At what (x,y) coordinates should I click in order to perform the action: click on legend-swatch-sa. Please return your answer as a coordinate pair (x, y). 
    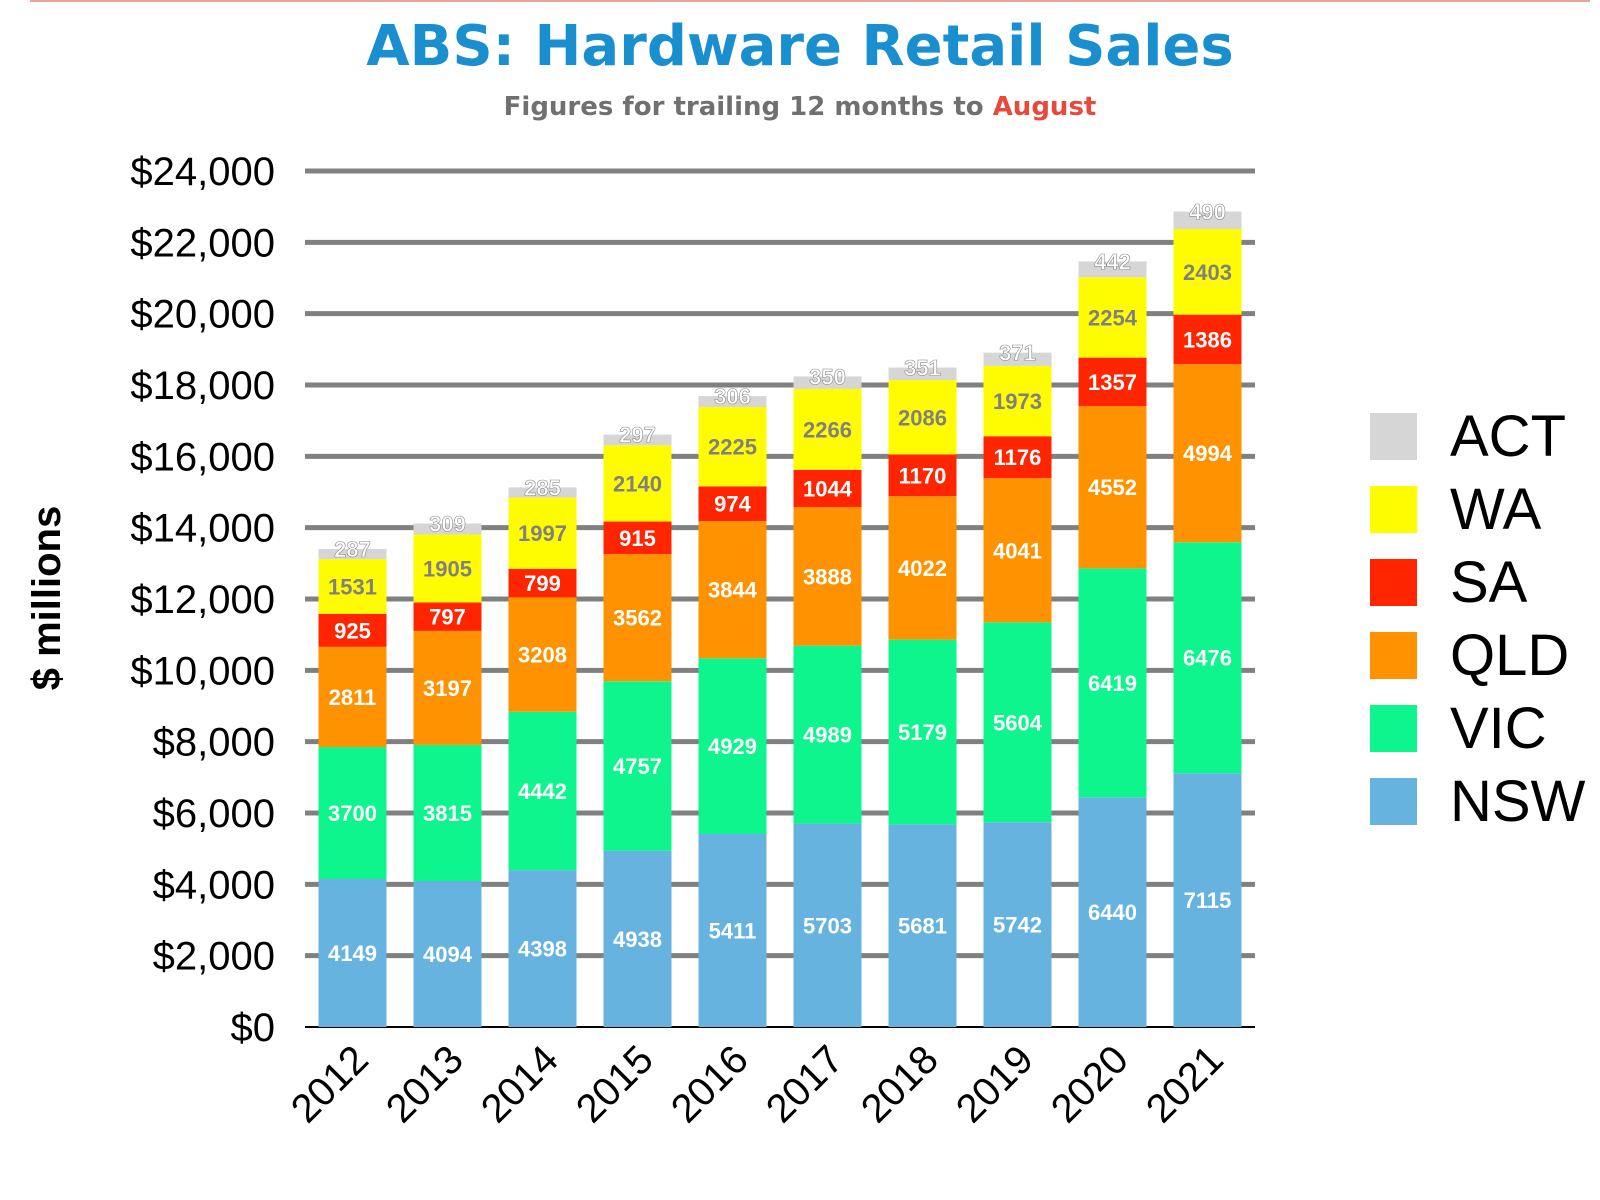
    Looking at the image, I should click on (1393, 582).